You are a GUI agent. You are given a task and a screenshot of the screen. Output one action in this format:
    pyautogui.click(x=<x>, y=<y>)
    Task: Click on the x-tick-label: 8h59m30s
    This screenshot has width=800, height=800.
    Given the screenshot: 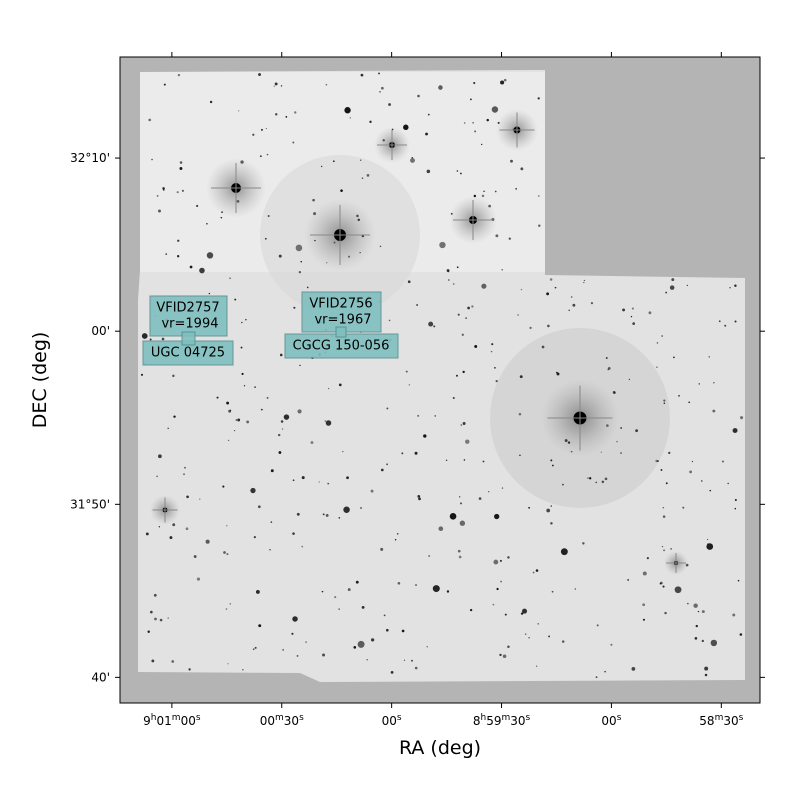 What is the action you would take?
    pyautogui.click(x=502, y=720)
    